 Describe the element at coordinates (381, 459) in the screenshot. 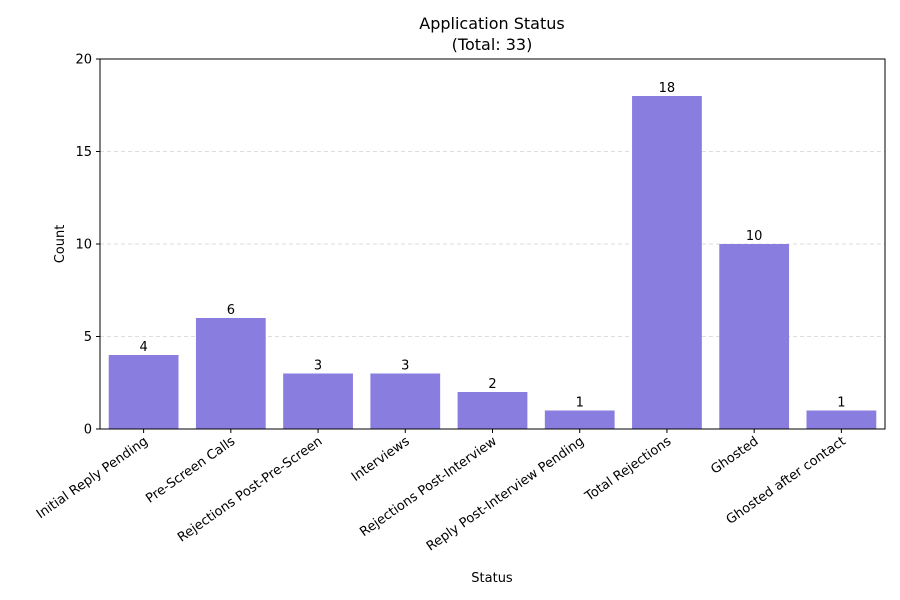

I see `x-tick-label: Interviews` at that location.